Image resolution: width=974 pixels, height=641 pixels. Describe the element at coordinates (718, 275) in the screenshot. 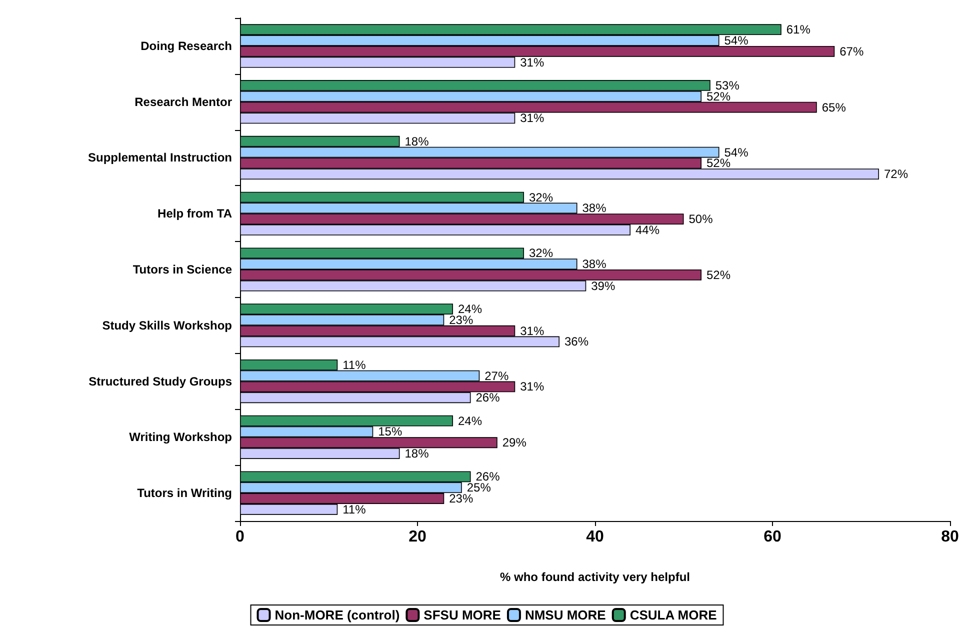

I see `data-label: 52%` at that location.